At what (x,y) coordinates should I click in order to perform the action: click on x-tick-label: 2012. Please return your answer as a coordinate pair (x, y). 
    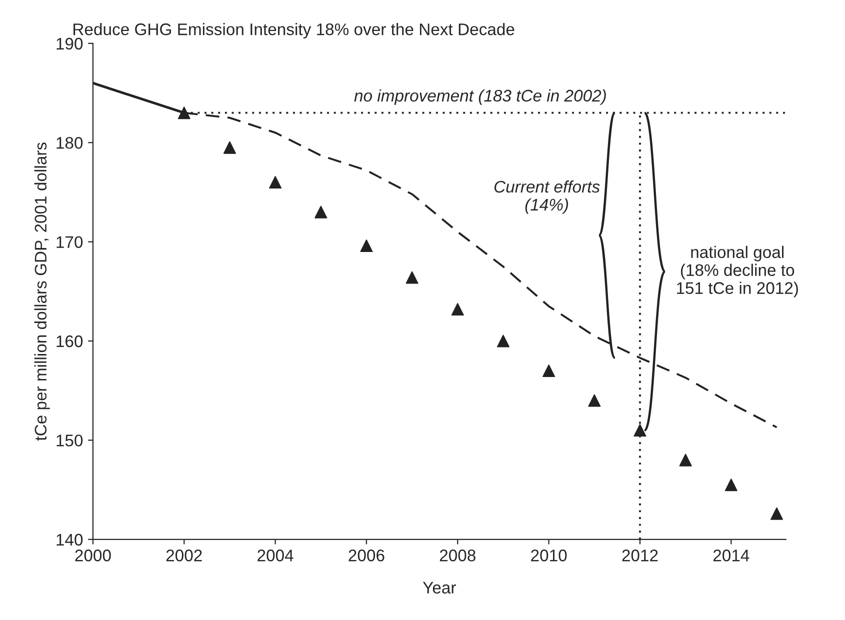
    Looking at the image, I should click on (640, 556).